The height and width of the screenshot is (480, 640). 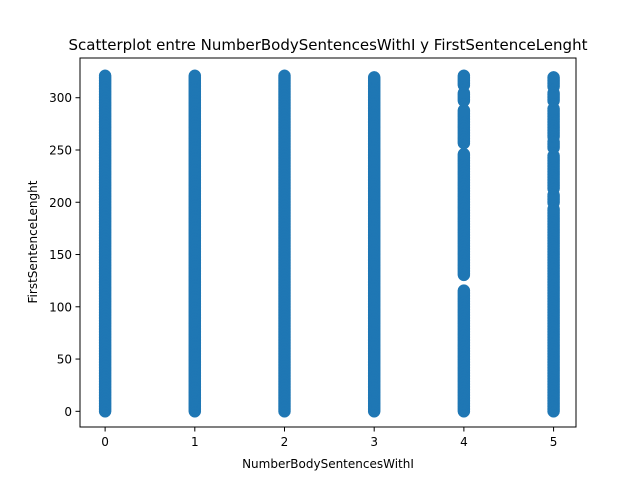 I want to click on x-axis: 0 1 2 3 4 5, so click(x=329, y=438).